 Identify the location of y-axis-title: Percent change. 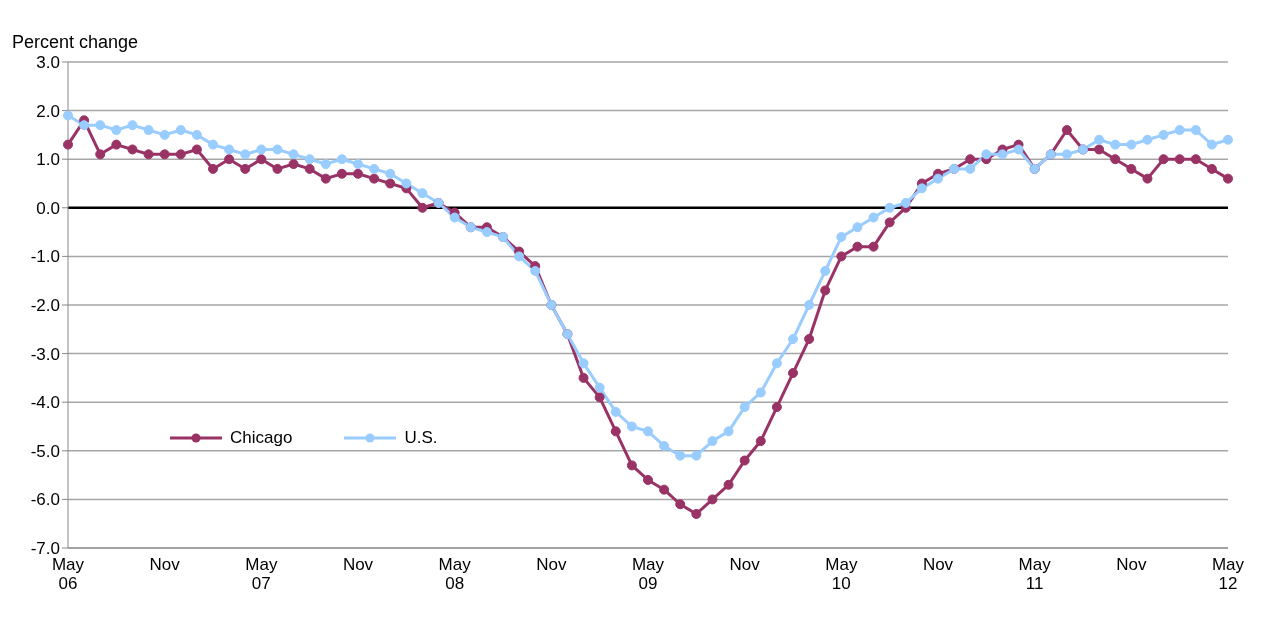
(75, 42).